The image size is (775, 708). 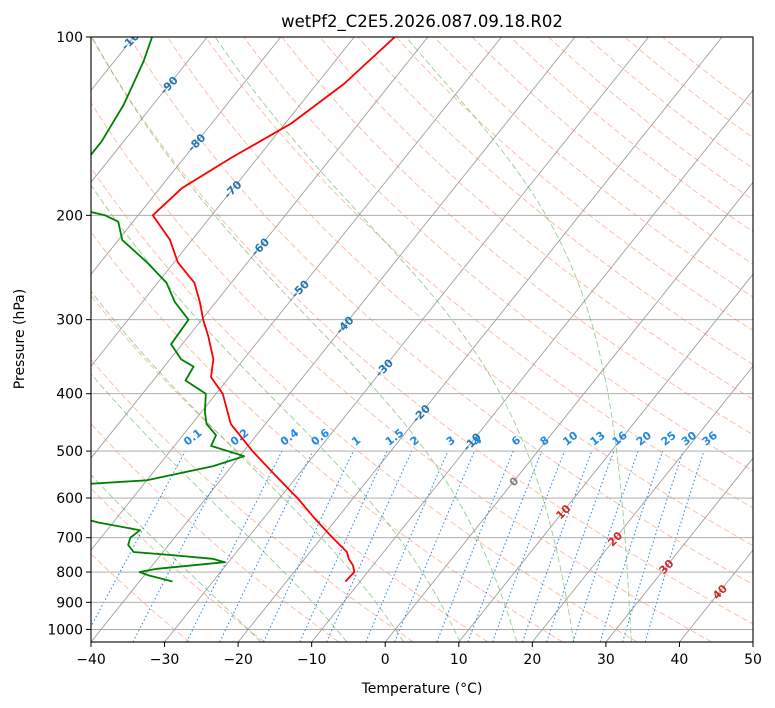 I want to click on chart-title: wetPf2_C2E5.2026.087.09.18.R02, so click(x=422, y=22).